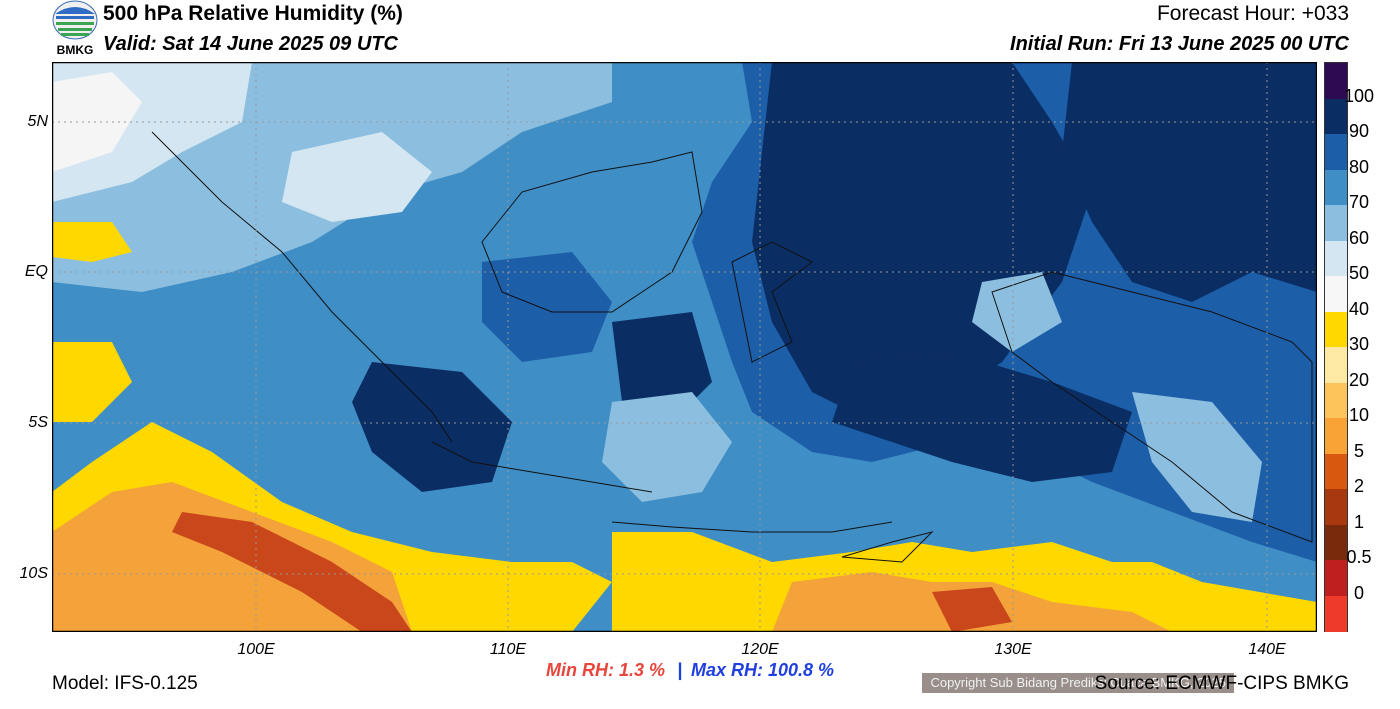  I want to click on forecast-hour: Forecast Hour: +033, so click(1252, 13).